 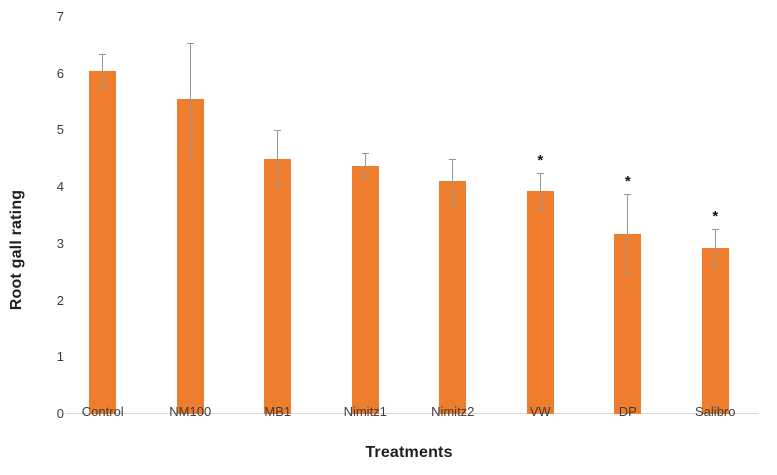 What do you see at coordinates (453, 411) in the screenshot?
I see `x-category-label: Nimitz2` at bounding box center [453, 411].